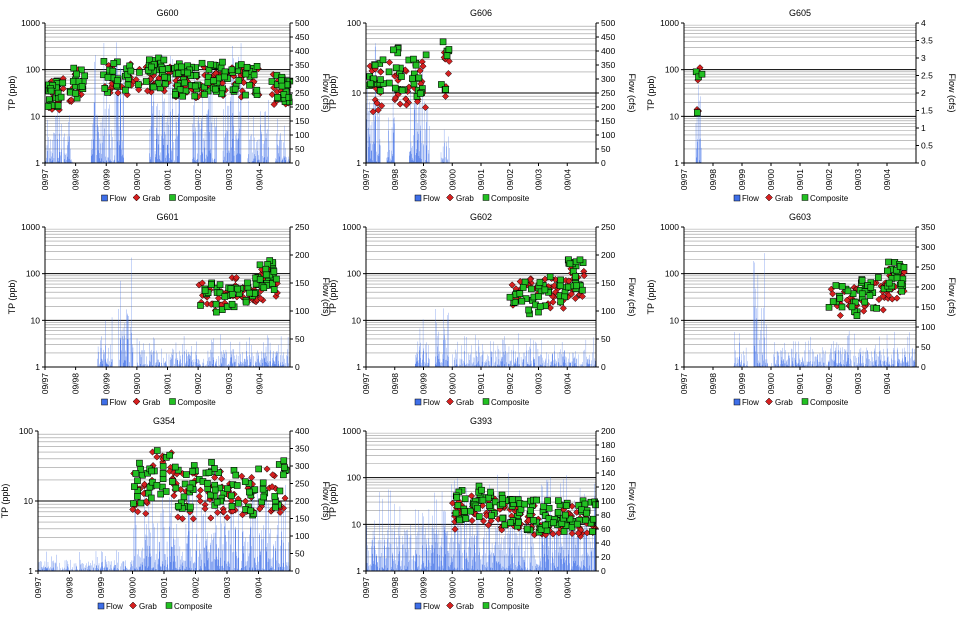 The image size is (961, 624). What do you see at coordinates (928, 247) in the screenshot?
I see `y2-tick-label: 300` at bounding box center [928, 247].